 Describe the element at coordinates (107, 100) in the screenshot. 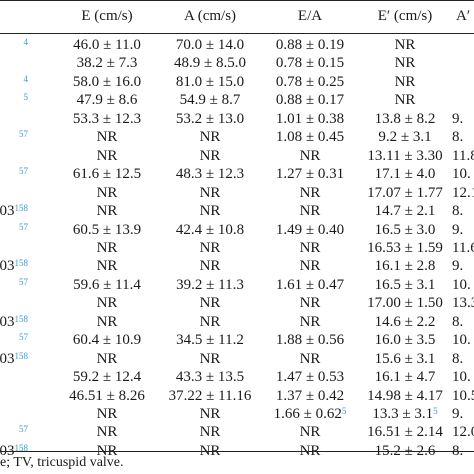

I see `cell-e: 47.9 ± 8.6` at that location.